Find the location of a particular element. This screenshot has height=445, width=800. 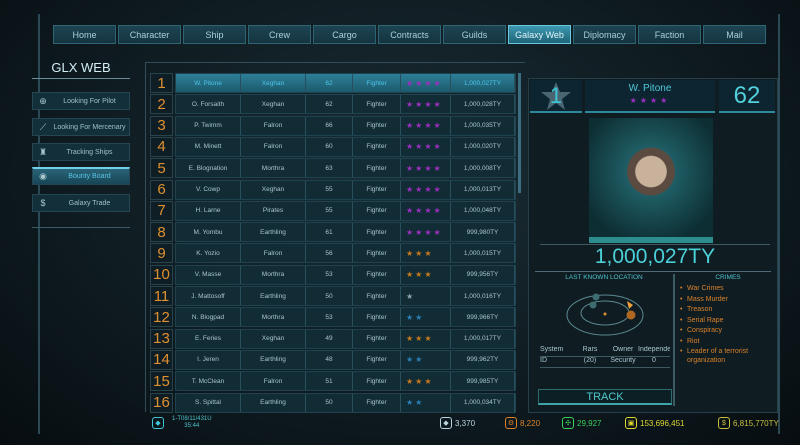

credits-icon: $ is located at coordinates (724, 423).